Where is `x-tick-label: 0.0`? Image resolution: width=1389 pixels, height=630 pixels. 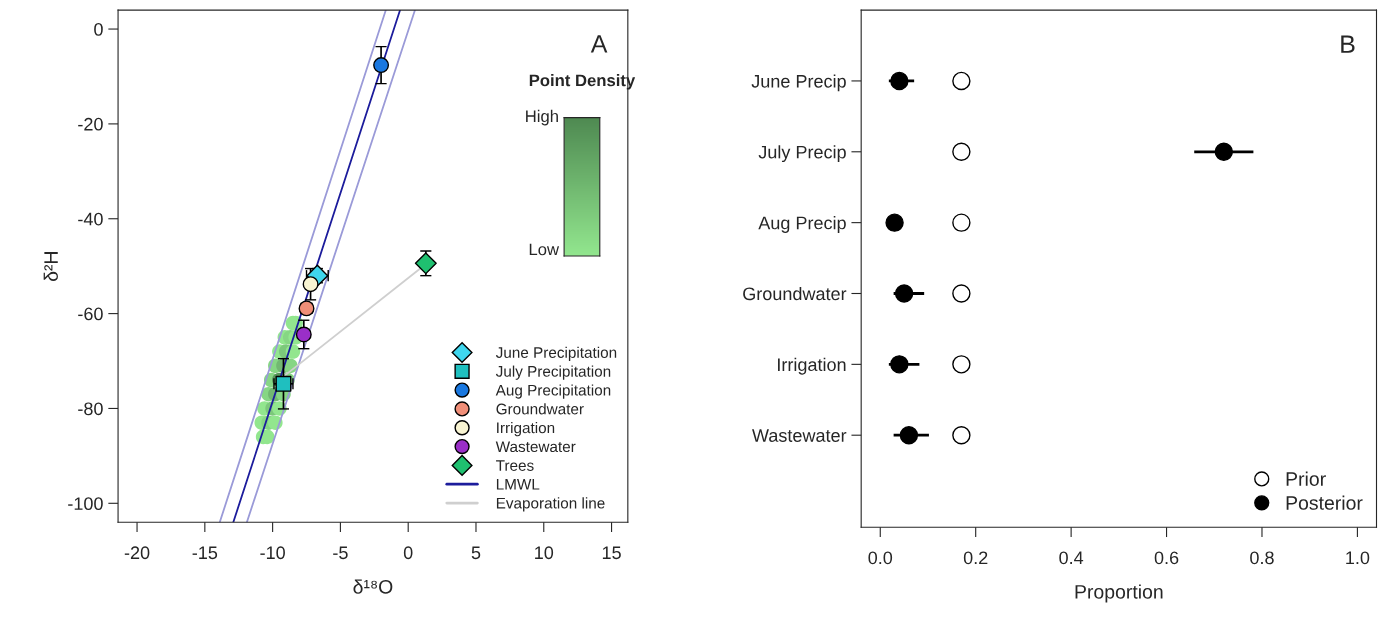 x-tick-label: 0.0 is located at coordinates (880, 558).